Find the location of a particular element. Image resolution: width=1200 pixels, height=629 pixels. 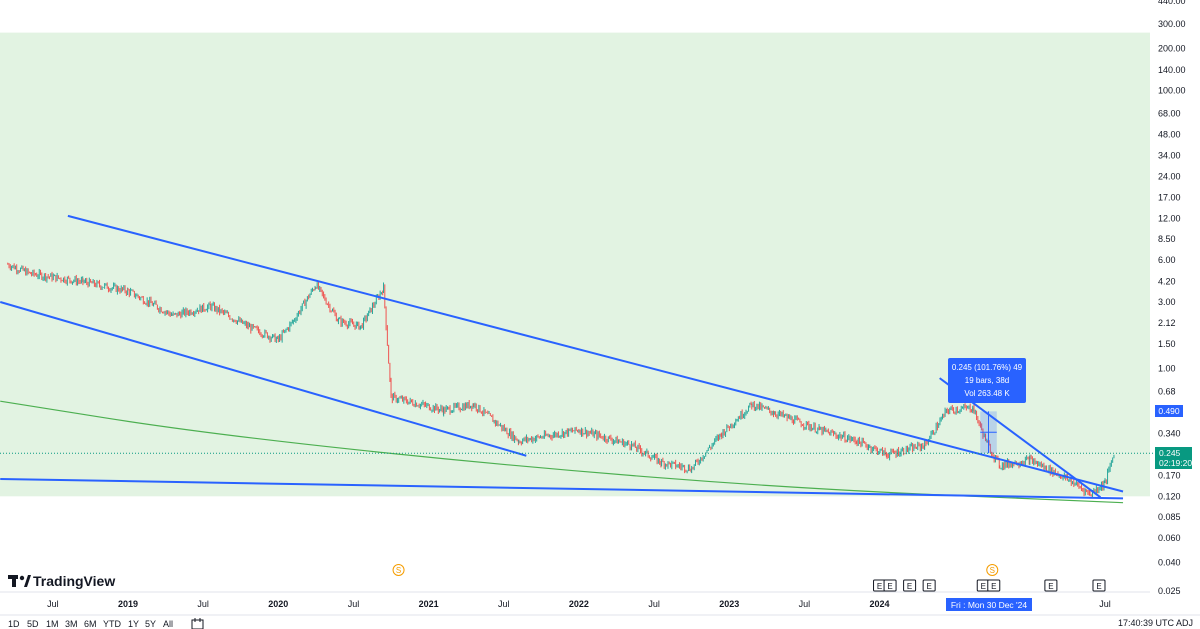

lower-channel-line is located at coordinates (263, 379).